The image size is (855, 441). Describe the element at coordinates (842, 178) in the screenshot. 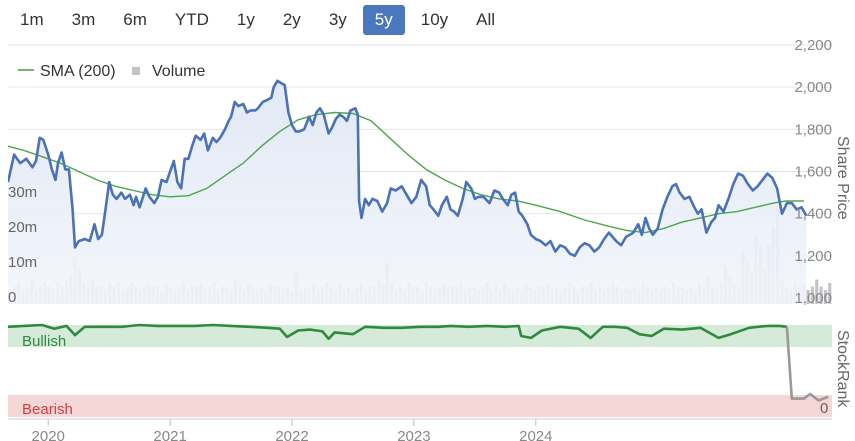

I see `price-axis-title: Share Price` at that location.